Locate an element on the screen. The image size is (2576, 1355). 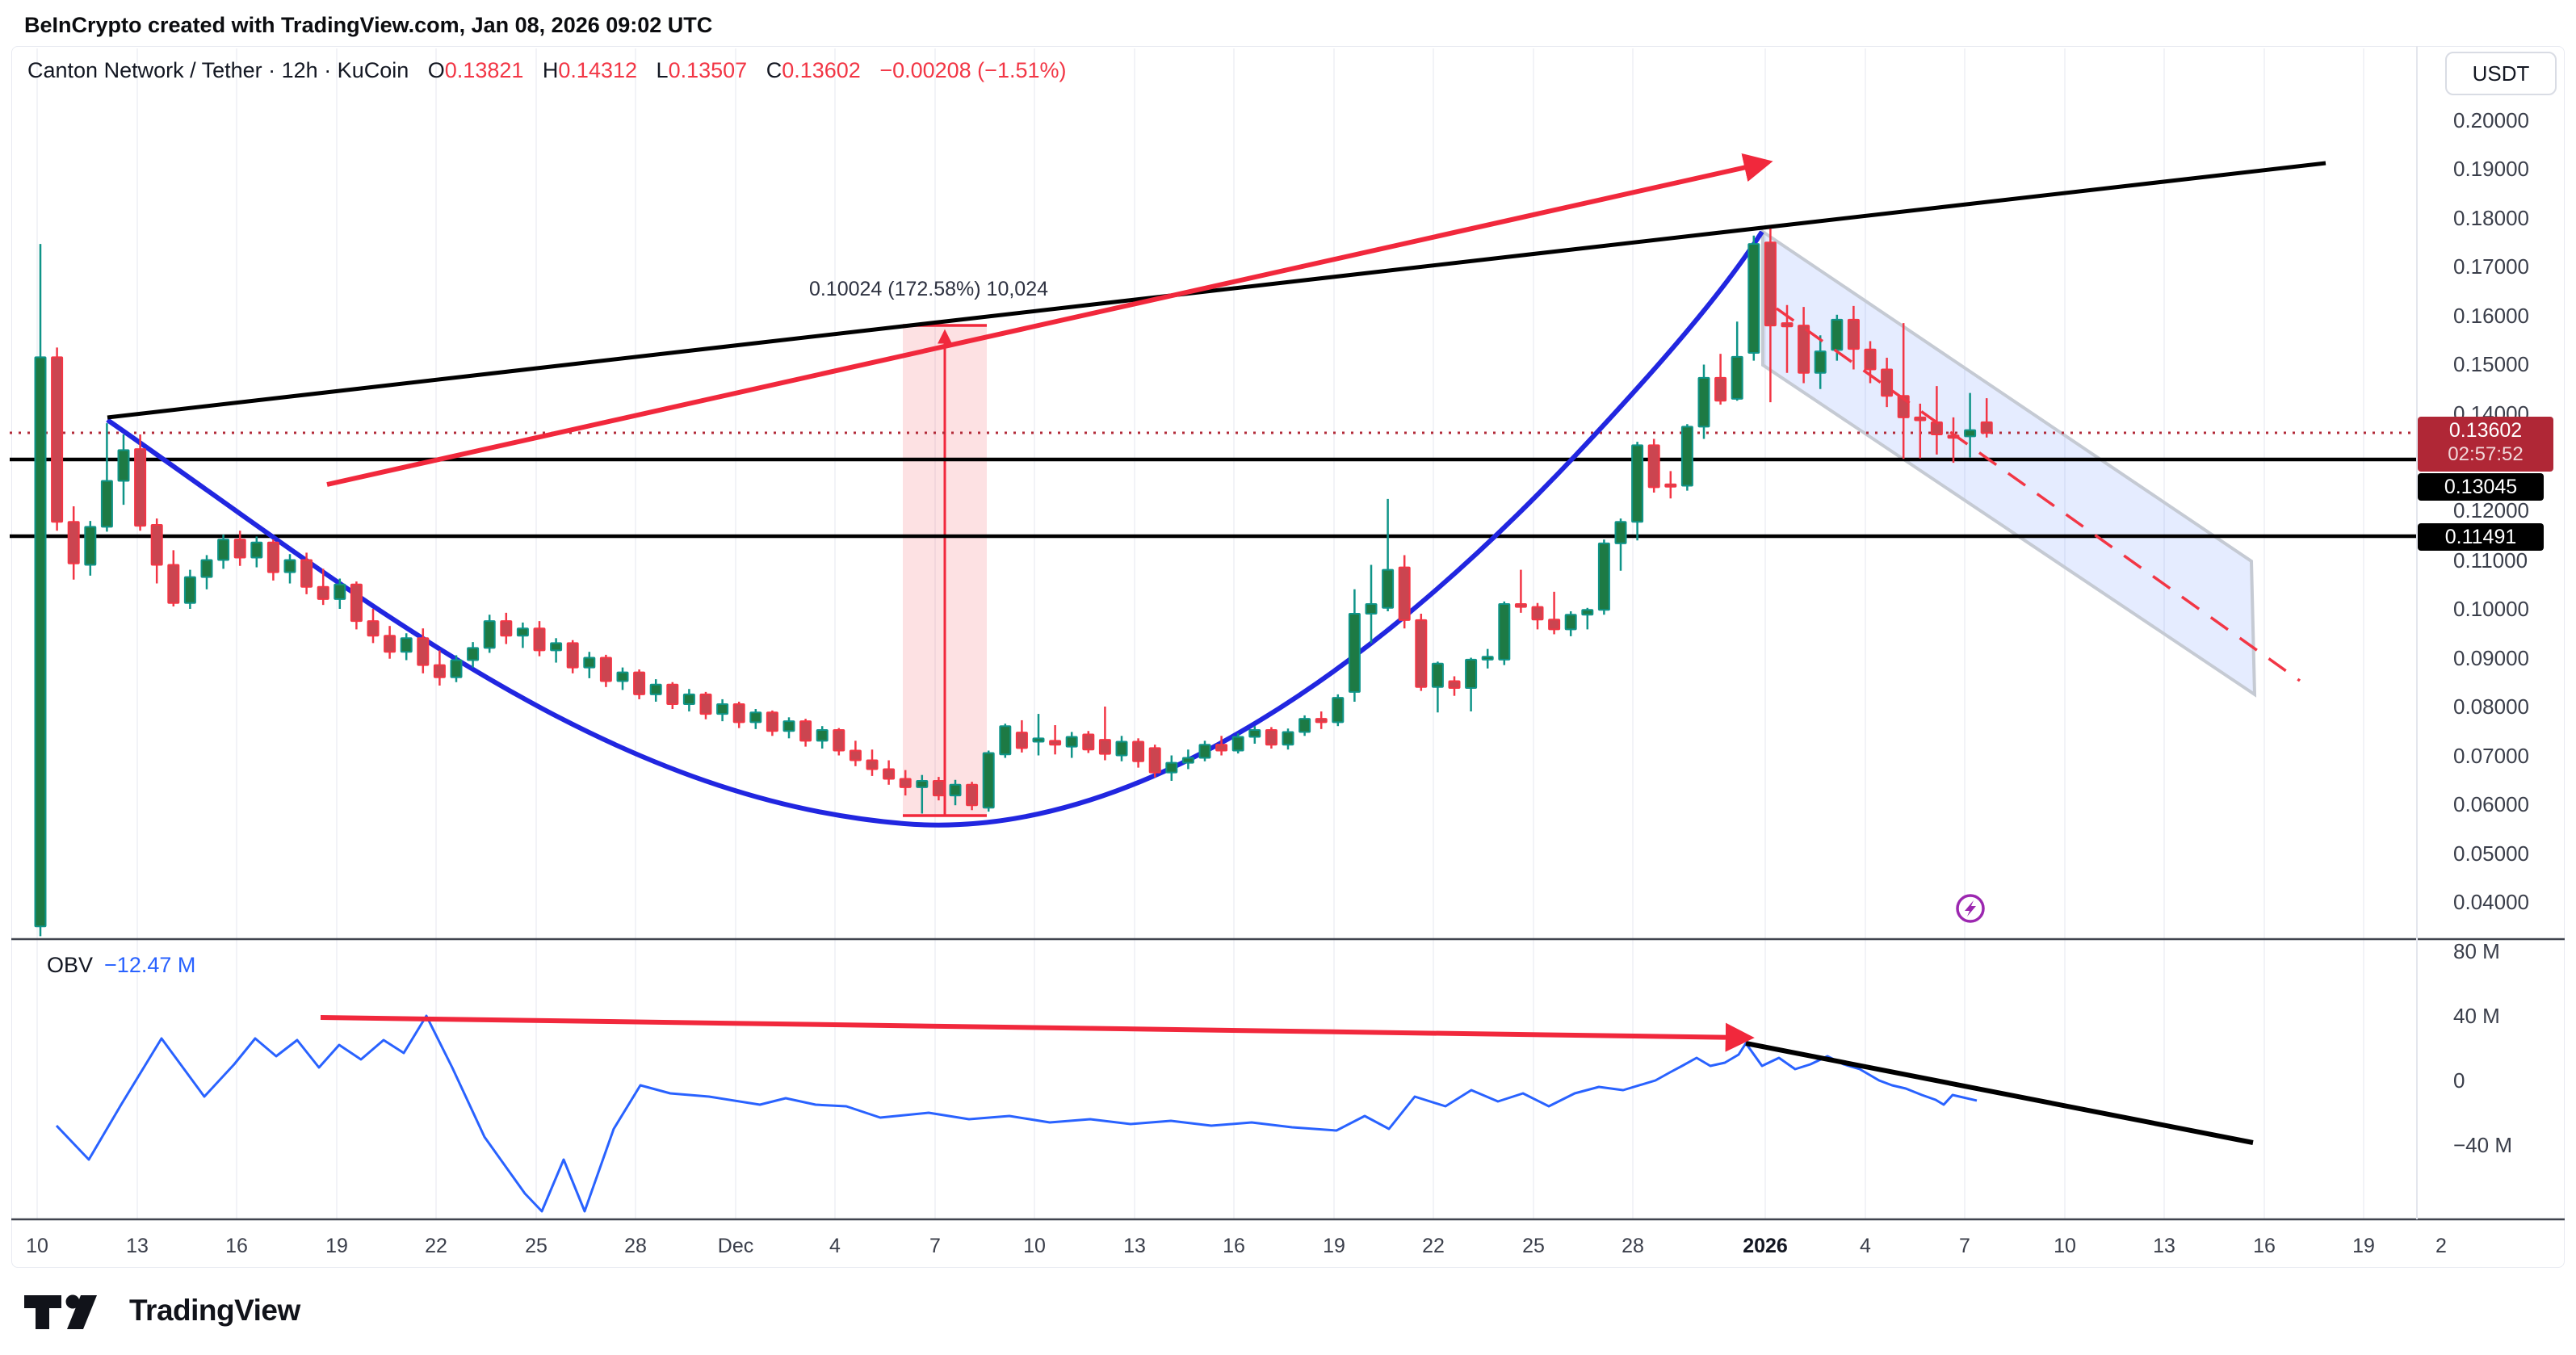
symbol-title: Canton Network / Tether · 12h · KuCoin is located at coordinates (218, 70).